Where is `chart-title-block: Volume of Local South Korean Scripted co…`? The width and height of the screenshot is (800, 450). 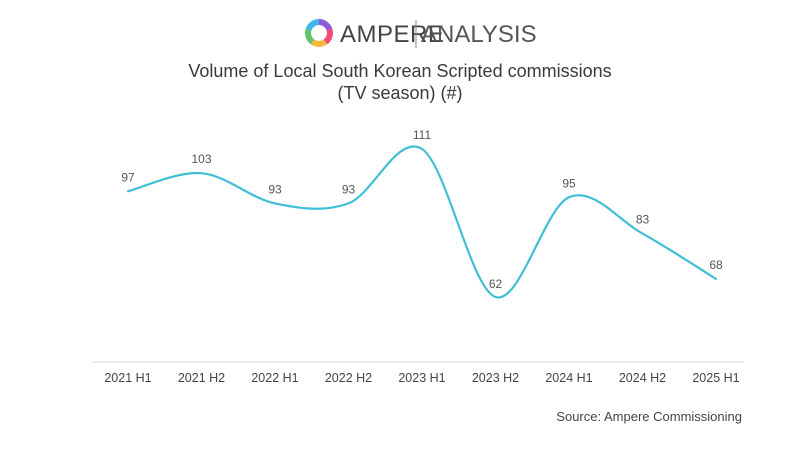
chart-title-block: Volume of Local South Korean Scripted co… is located at coordinates (400, 82).